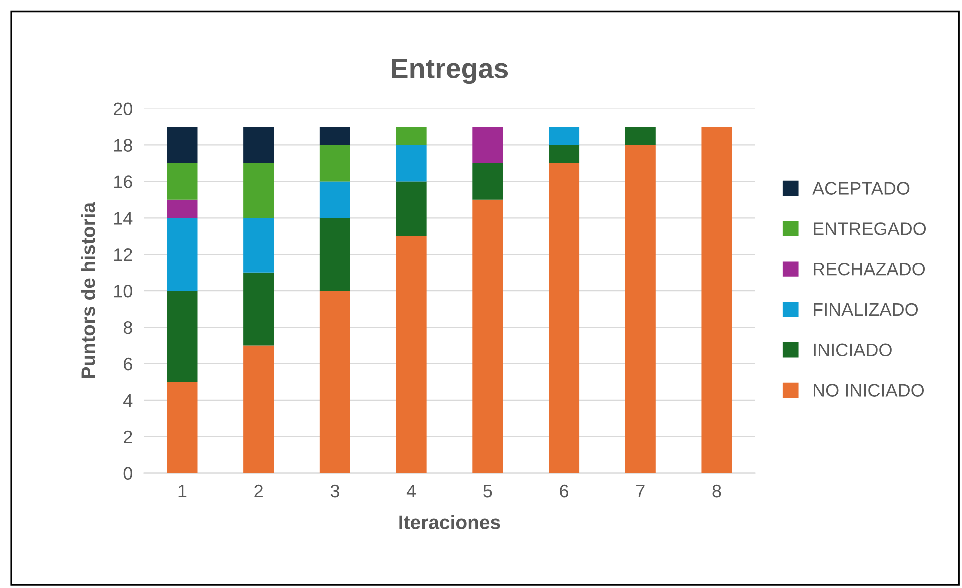 The width and height of the screenshot is (962, 588). What do you see at coordinates (564, 491) in the screenshot?
I see `x-tick-label: 6` at bounding box center [564, 491].